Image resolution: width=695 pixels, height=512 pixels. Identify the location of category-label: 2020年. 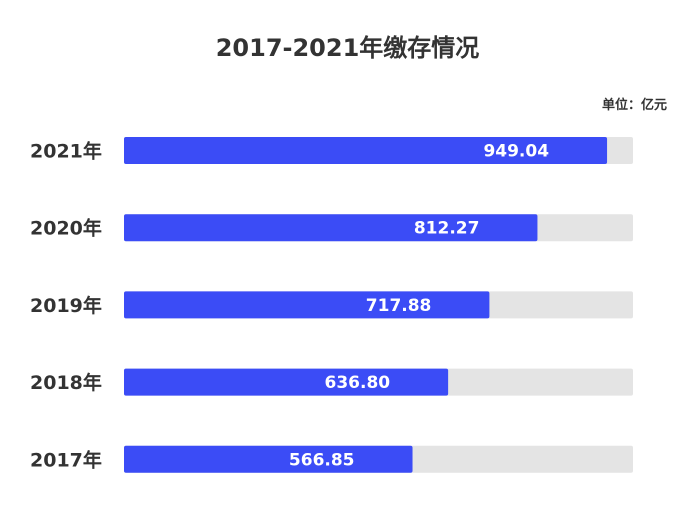
(66, 228).